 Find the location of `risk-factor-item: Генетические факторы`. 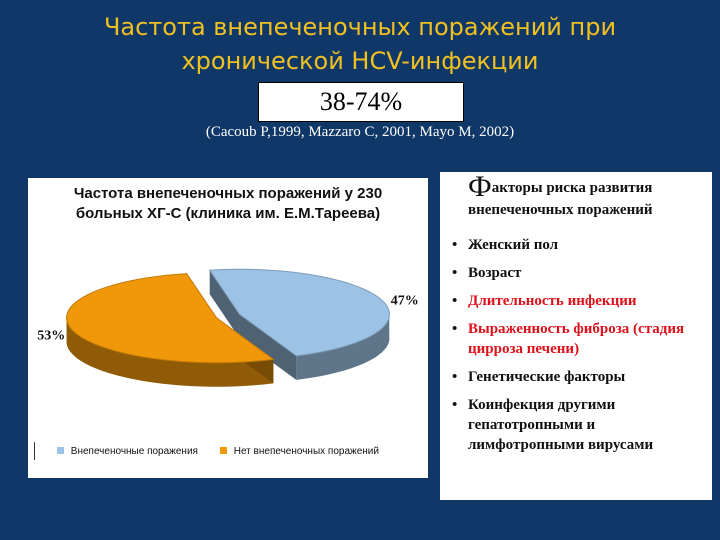

risk-factor-item: Генетические факторы is located at coordinates (578, 377).